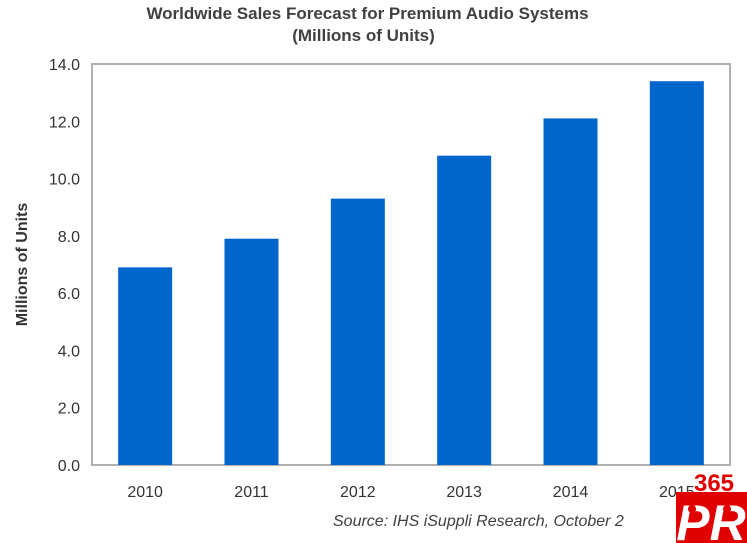  What do you see at coordinates (69, 351) in the screenshot?
I see `y-tick-label: 4.0` at bounding box center [69, 351].